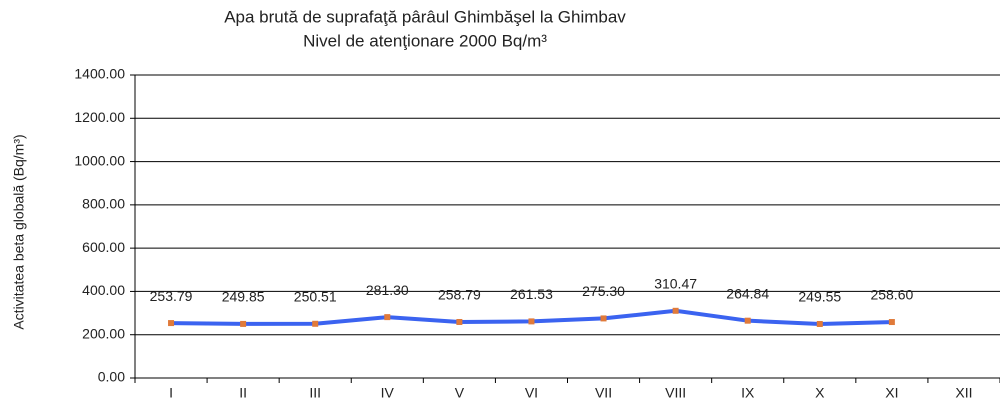 This screenshot has width=1000, height=405. I want to click on data-label: 249.55, so click(819, 297).